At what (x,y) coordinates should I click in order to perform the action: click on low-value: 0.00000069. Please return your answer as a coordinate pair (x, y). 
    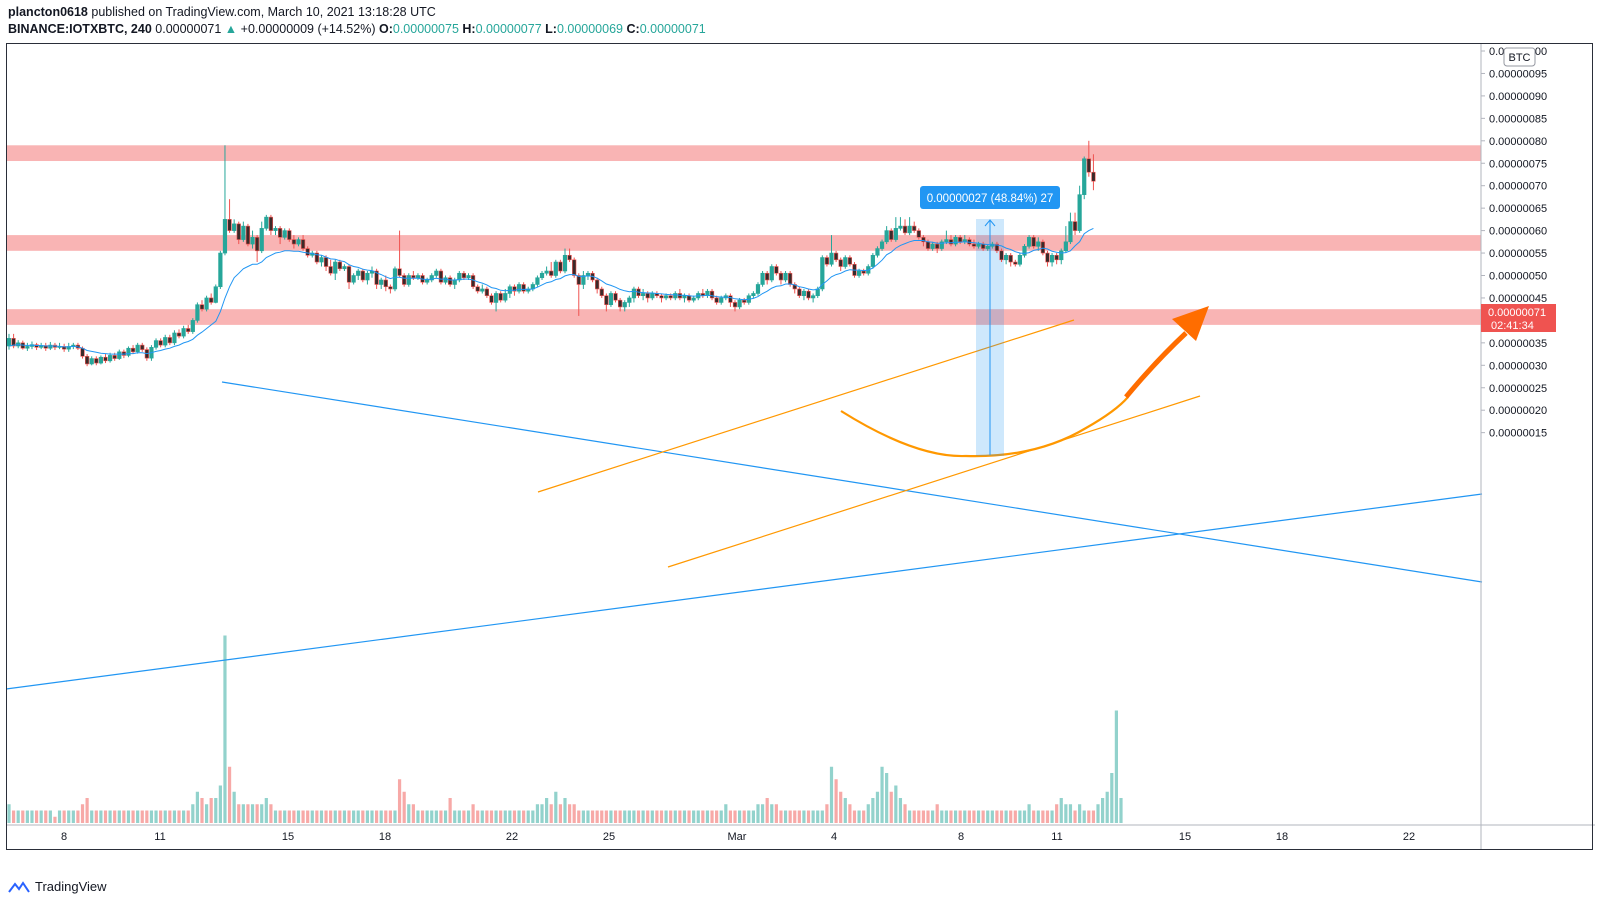
    Looking at the image, I should click on (589, 29).